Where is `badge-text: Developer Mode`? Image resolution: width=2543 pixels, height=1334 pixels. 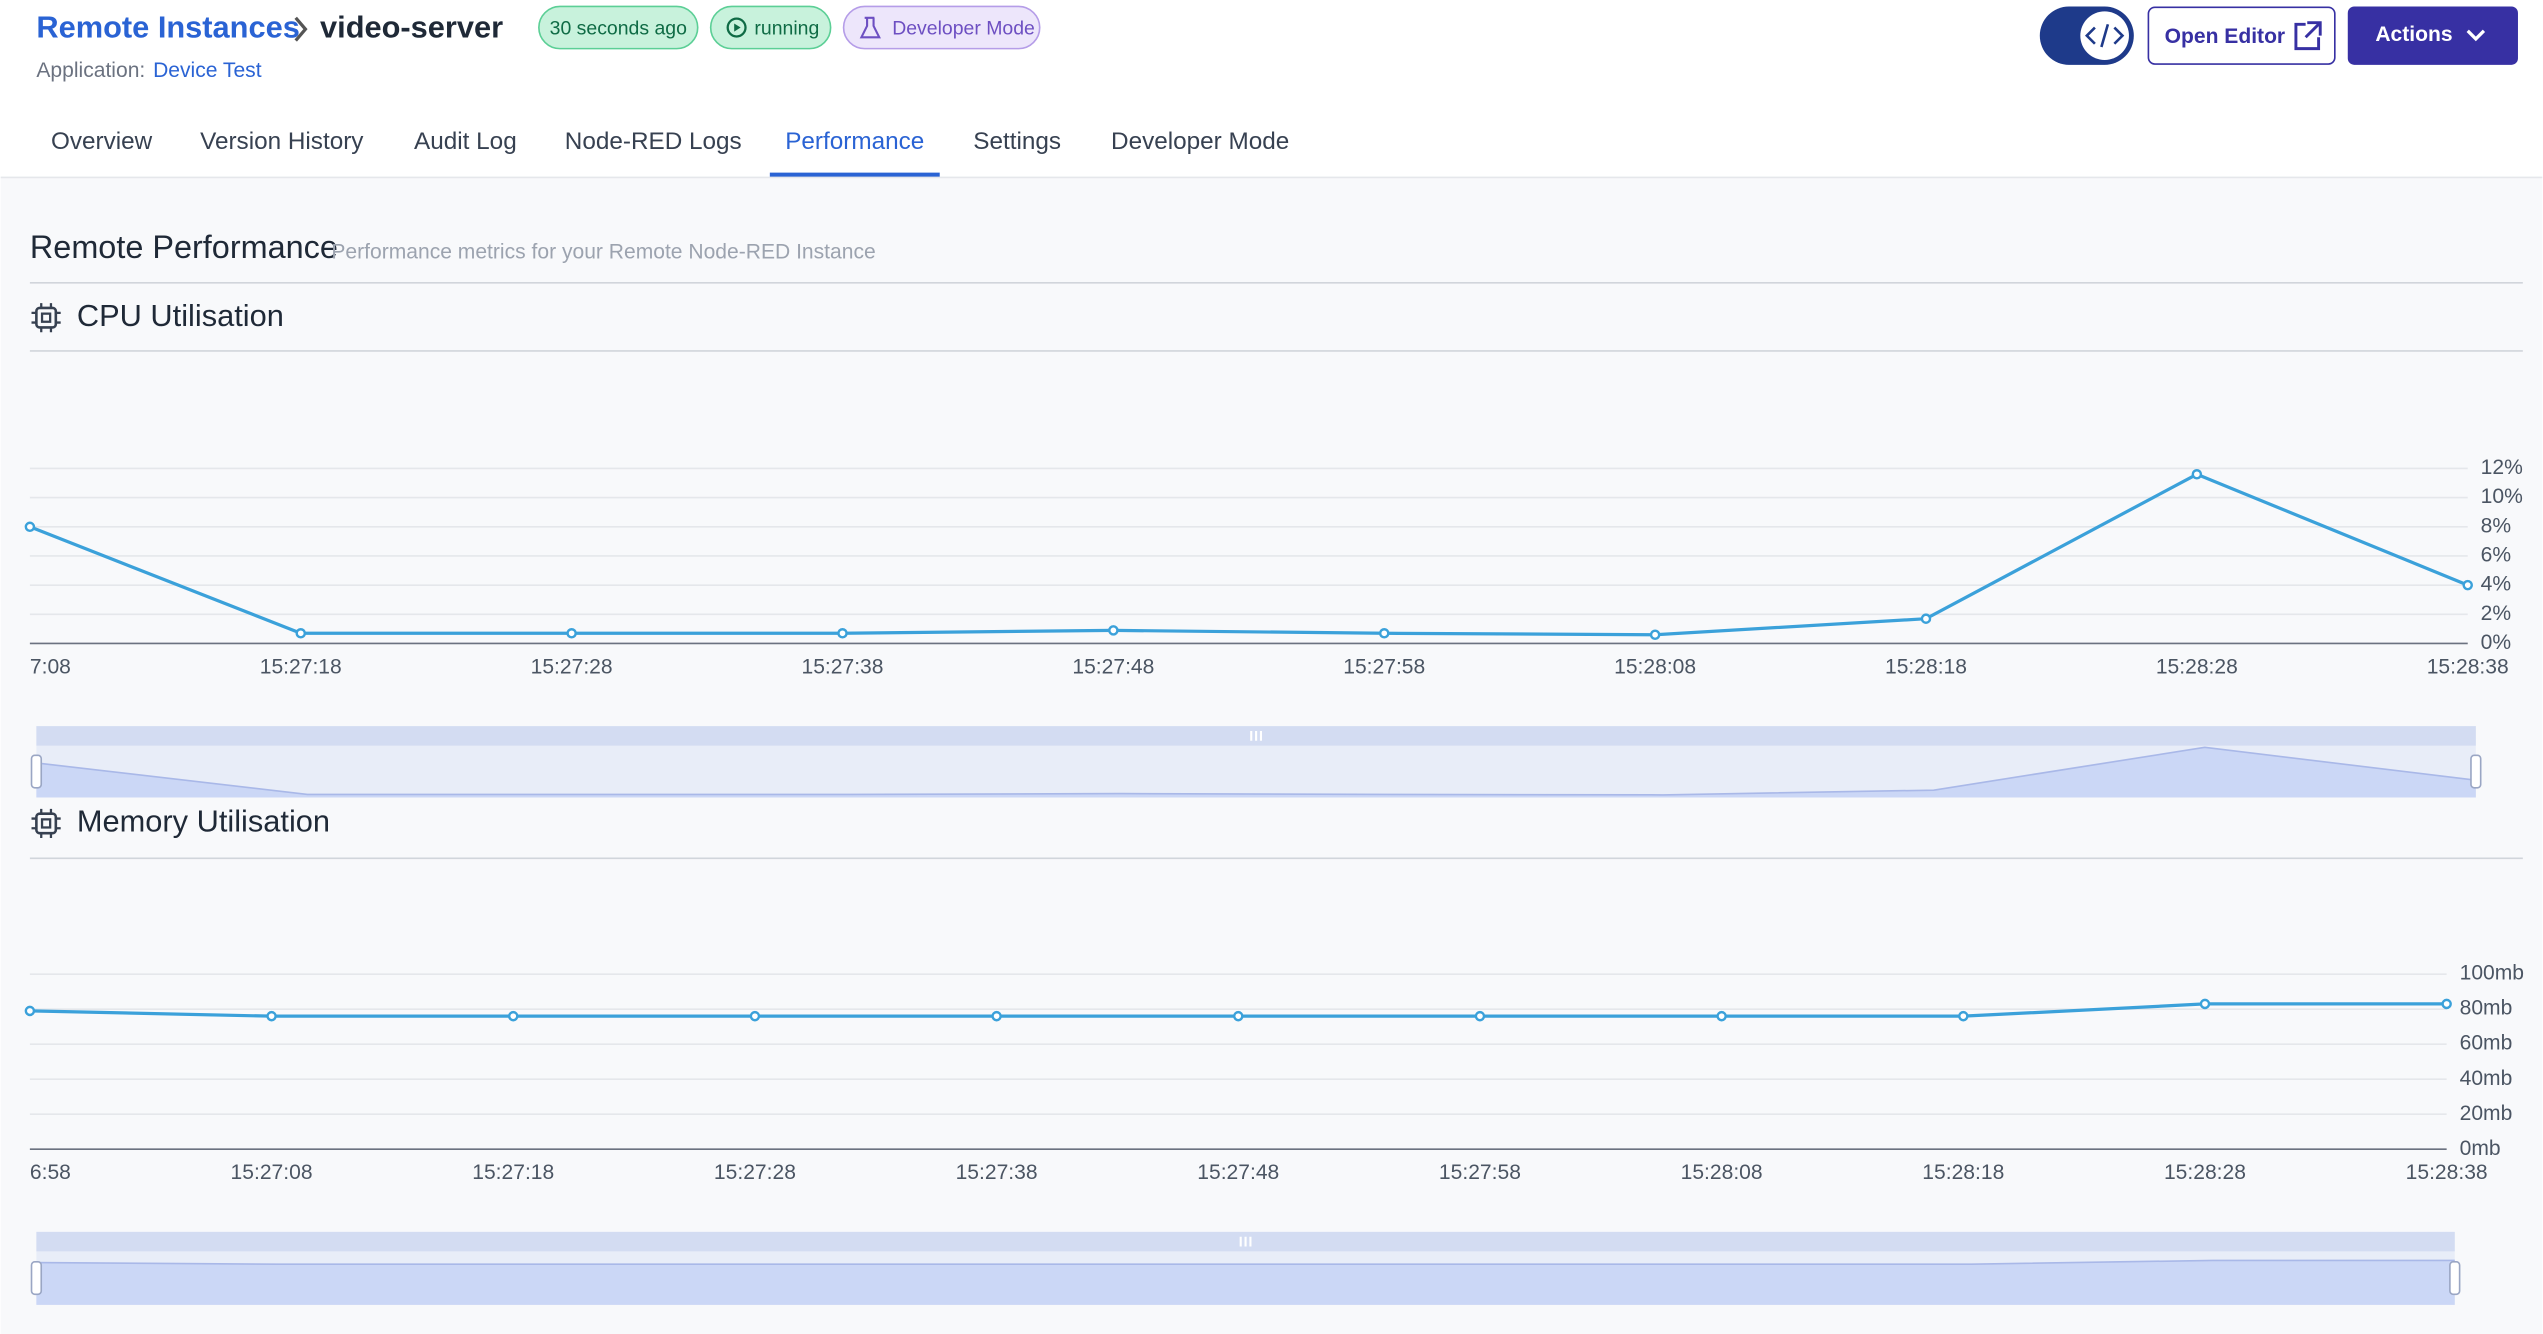 badge-text: Developer Mode is located at coordinates (963, 28).